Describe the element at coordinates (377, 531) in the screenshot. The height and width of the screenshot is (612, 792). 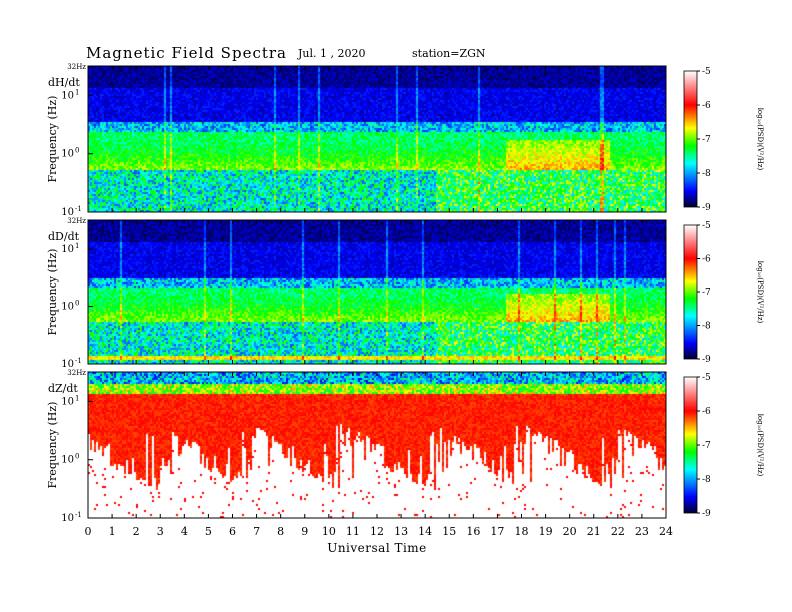
I see `x-tick-label: 12` at that location.